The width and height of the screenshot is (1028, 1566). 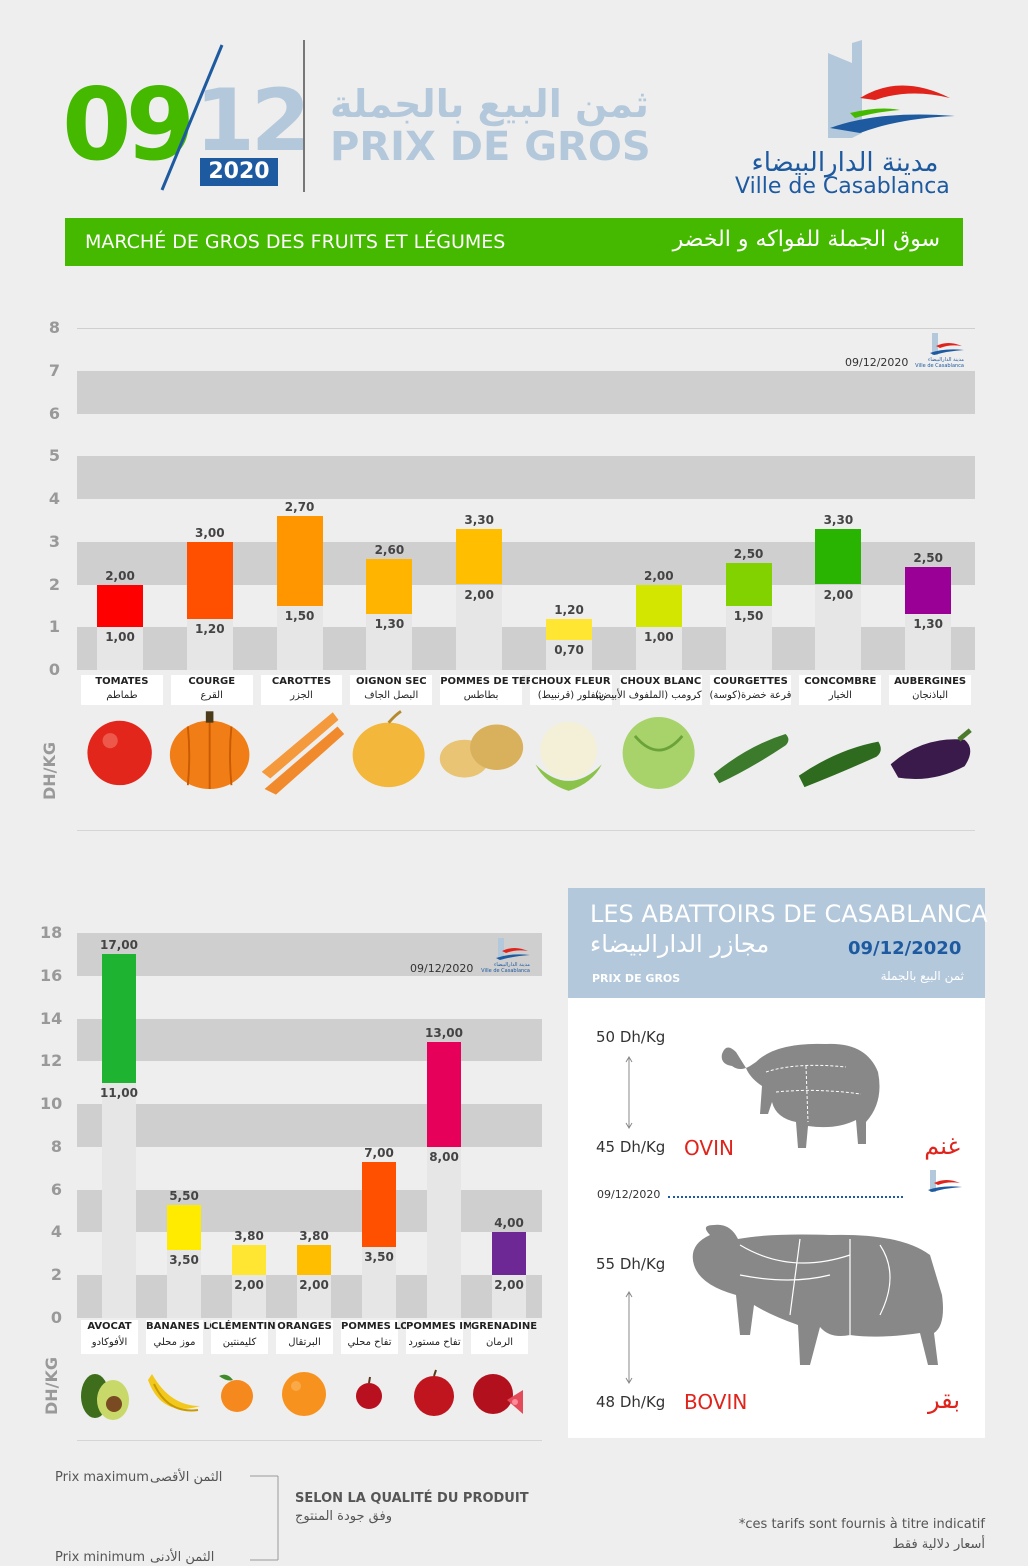 I want to click on category-label-box: POMMES DE TERRE بطاطس, so click(x=494, y=690).